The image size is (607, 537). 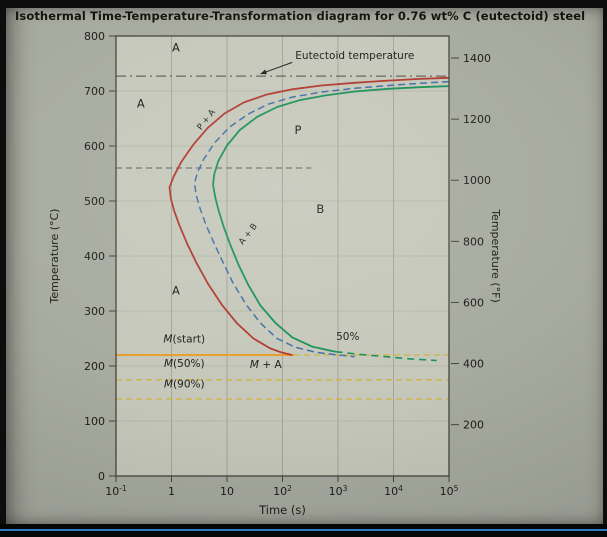 What do you see at coordinates (473, 364) in the screenshot?
I see `y-tick-label-f: 400` at bounding box center [473, 364].